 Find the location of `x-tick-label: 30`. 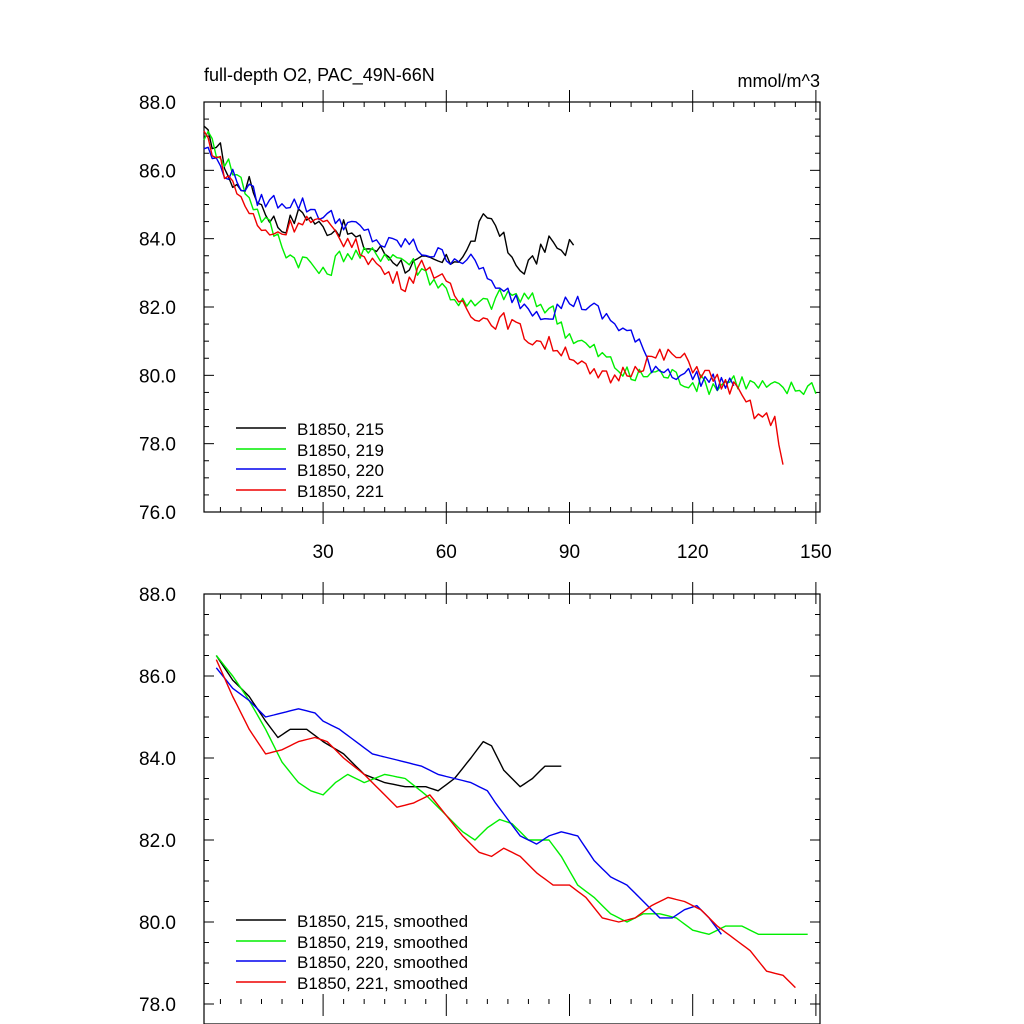

x-tick-label: 30 is located at coordinates (323, 552).